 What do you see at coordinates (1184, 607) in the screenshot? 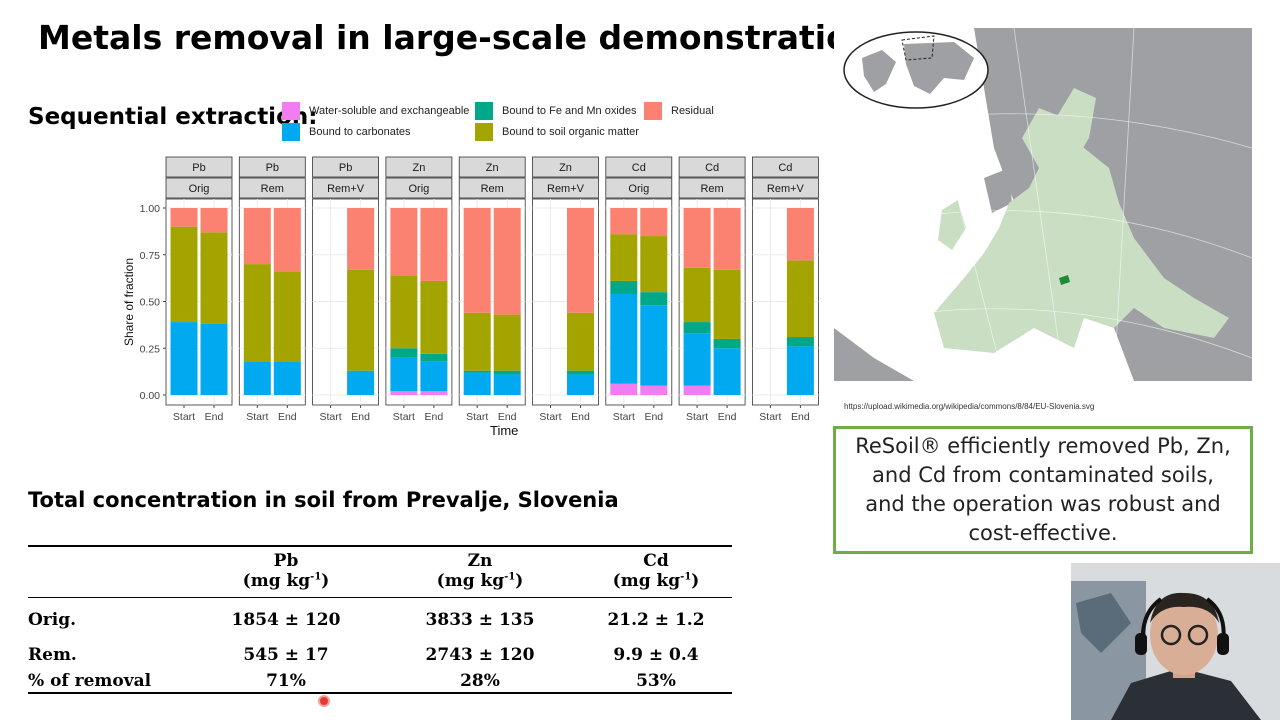
I see `webcam-hair` at bounding box center [1184, 607].